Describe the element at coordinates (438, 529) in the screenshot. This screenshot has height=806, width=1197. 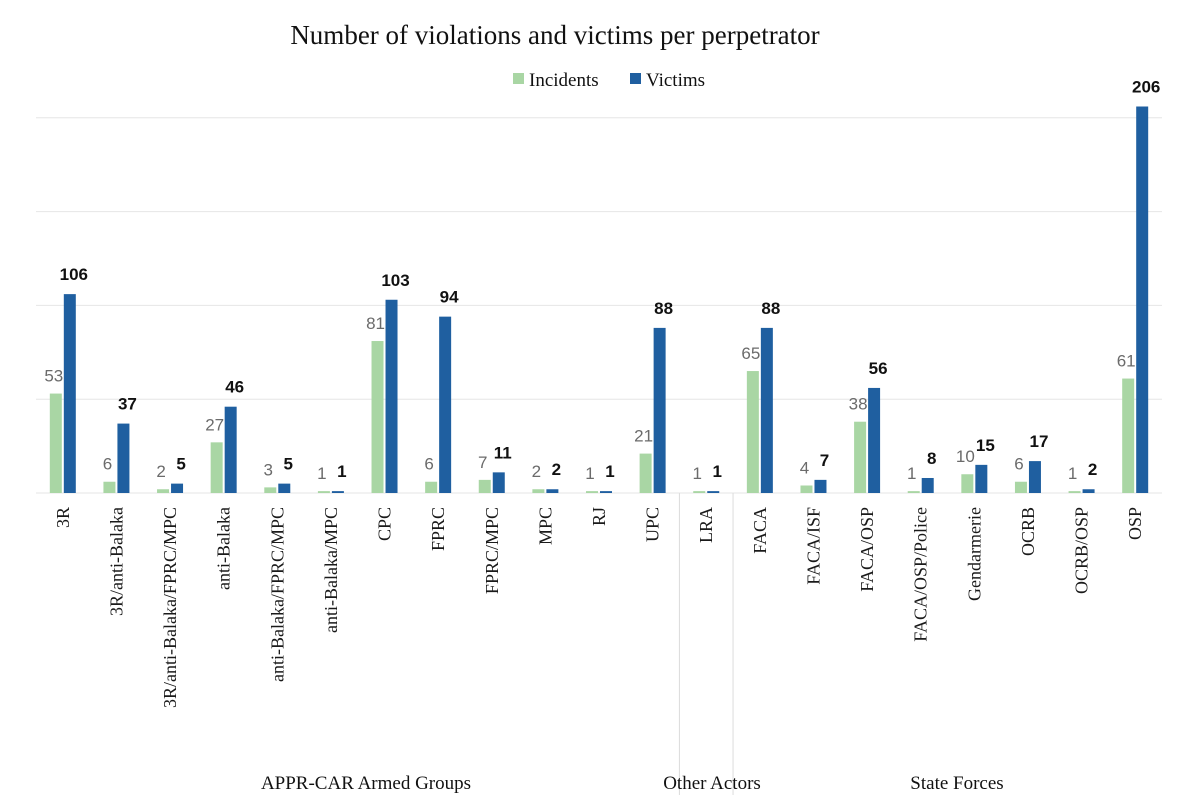
I see `x-tick-label: FPRC` at that location.